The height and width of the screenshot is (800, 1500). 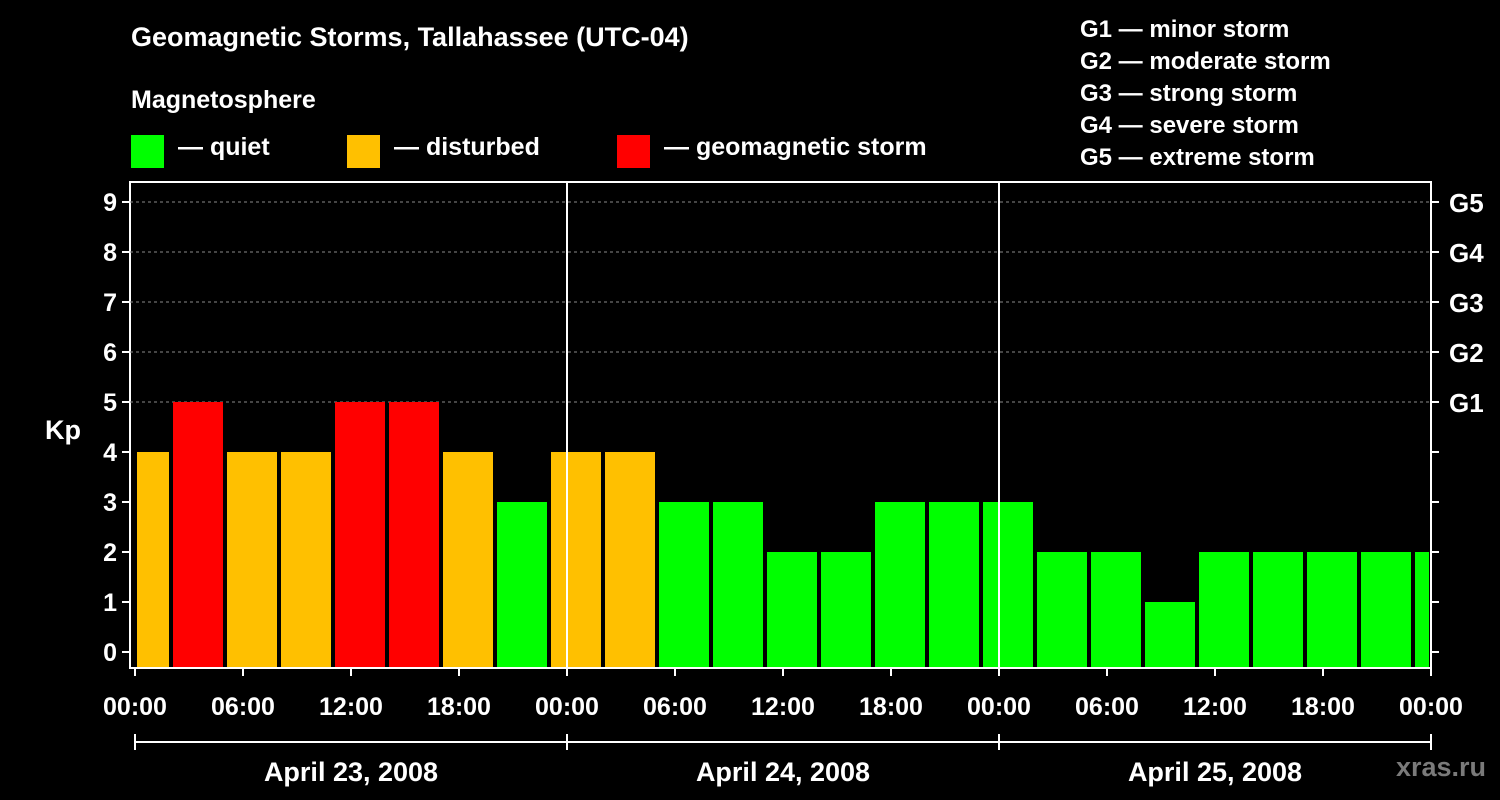 What do you see at coordinates (1185, 29) in the screenshot?
I see `g-legend-item: G1 — minor storm` at bounding box center [1185, 29].